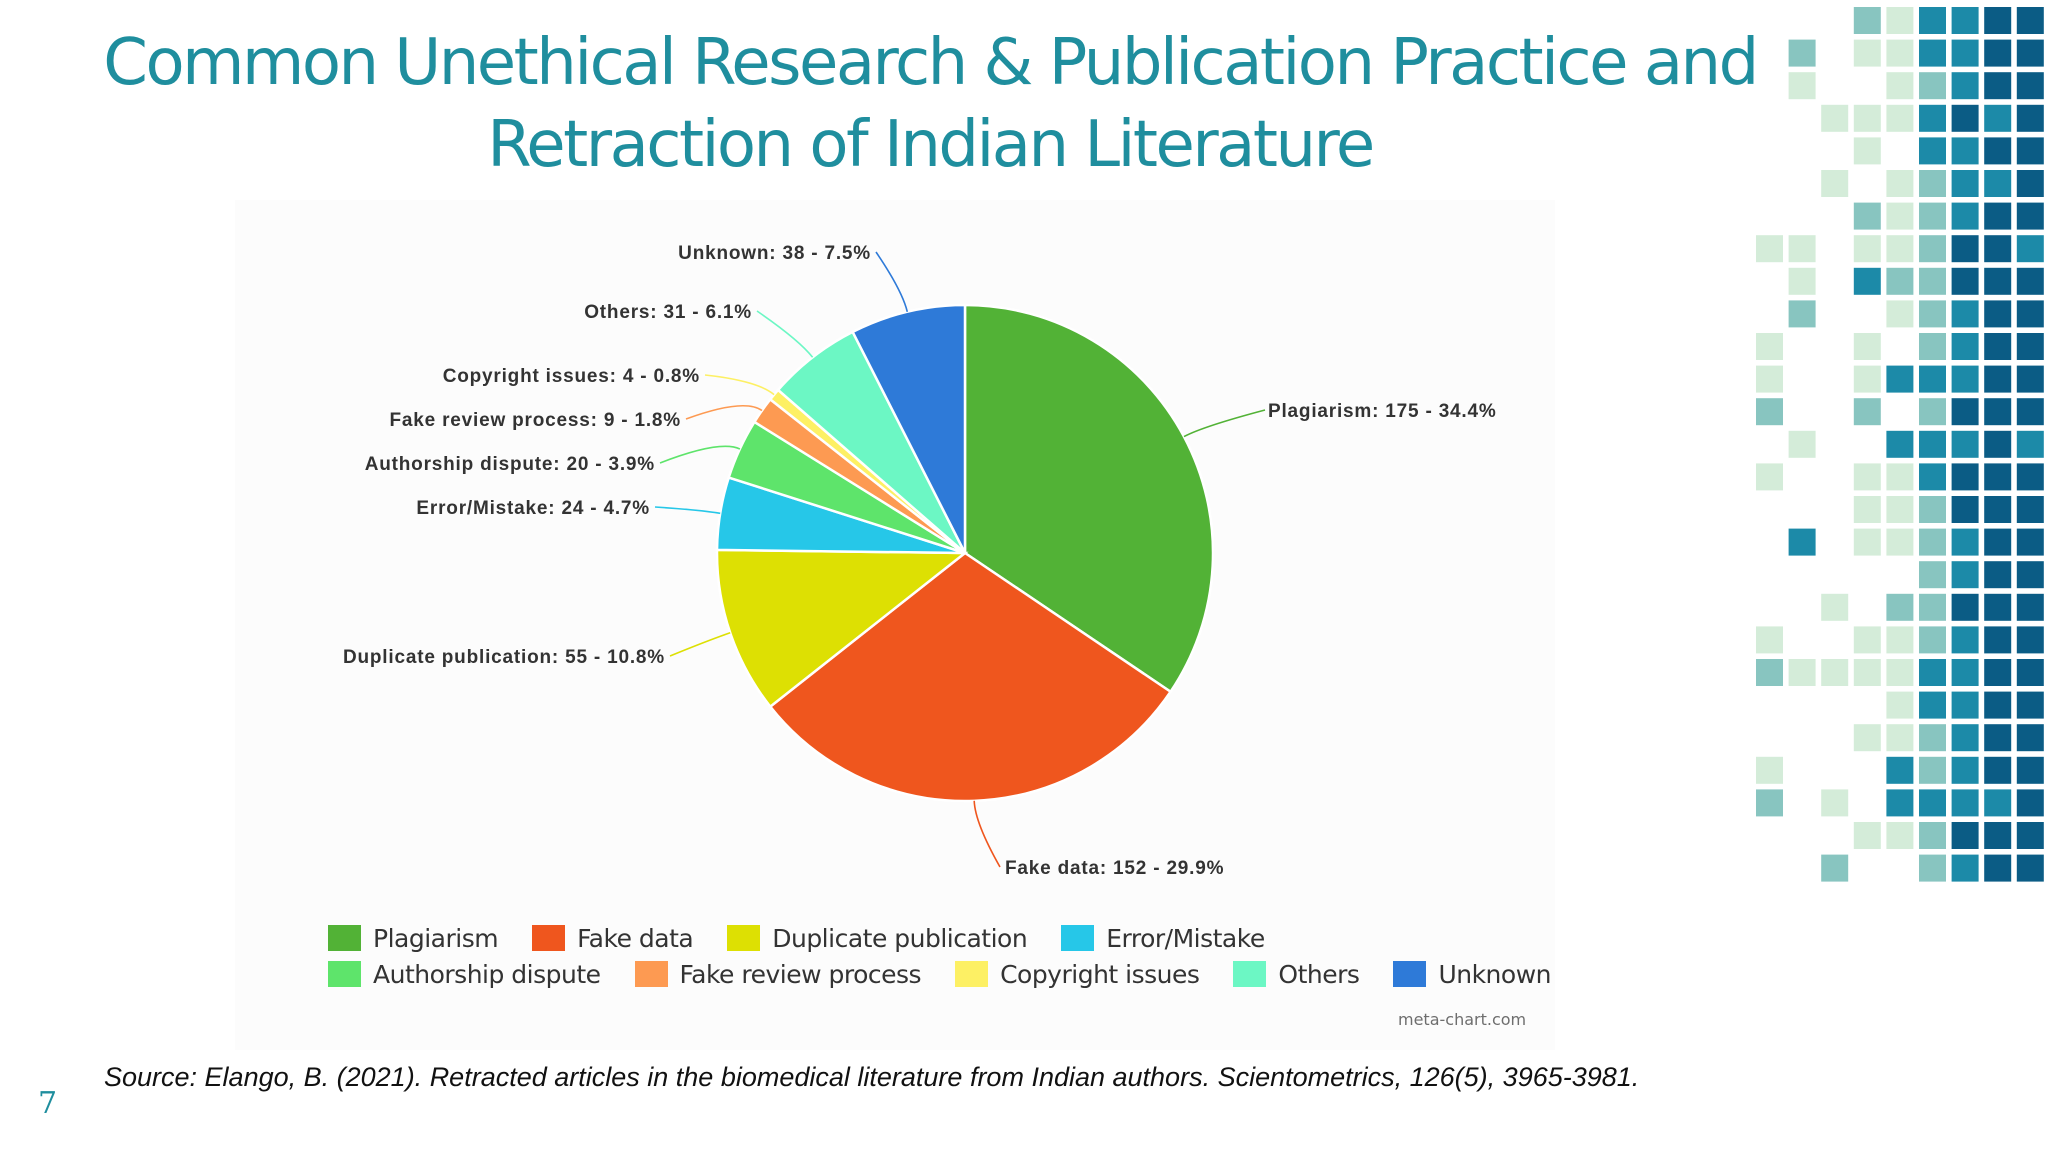  I want to click on data-label-others: Others: 31 - 6.1%, so click(668, 312).